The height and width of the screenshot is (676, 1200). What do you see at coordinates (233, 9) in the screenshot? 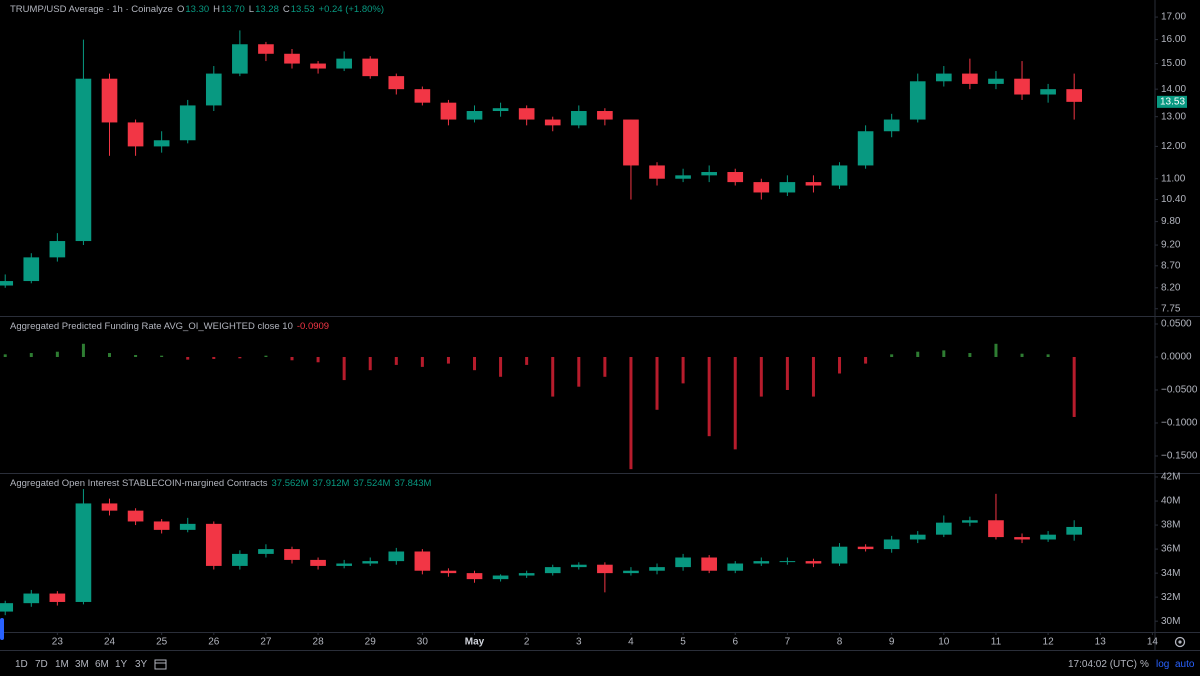
I see `ohlc-value: 13.70` at bounding box center [233, 9].